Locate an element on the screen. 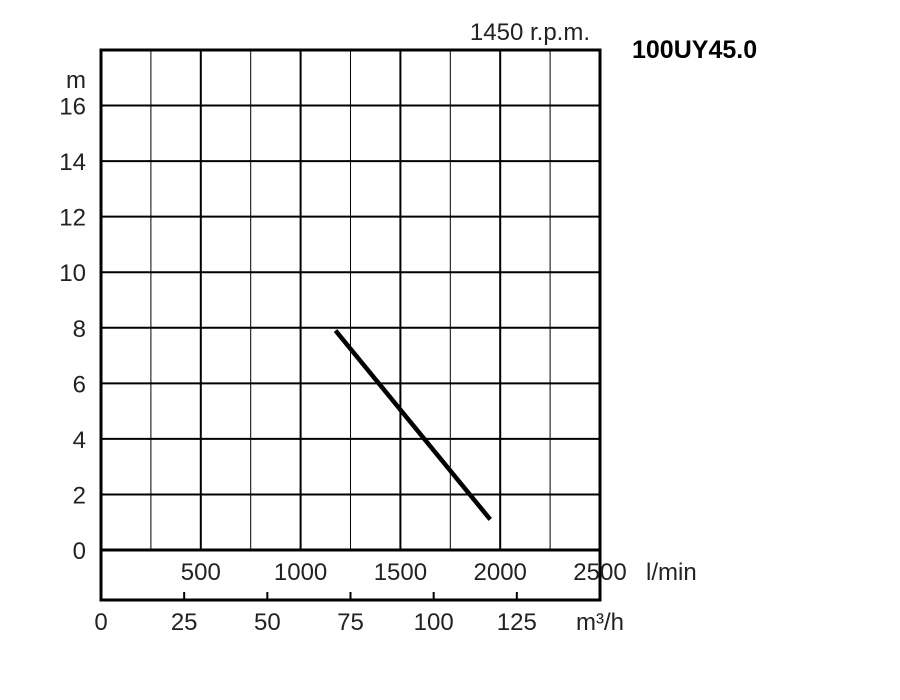 The height and width of the screenshot is (700, 900). flow-axis-band is located at coordinates (350, 575).